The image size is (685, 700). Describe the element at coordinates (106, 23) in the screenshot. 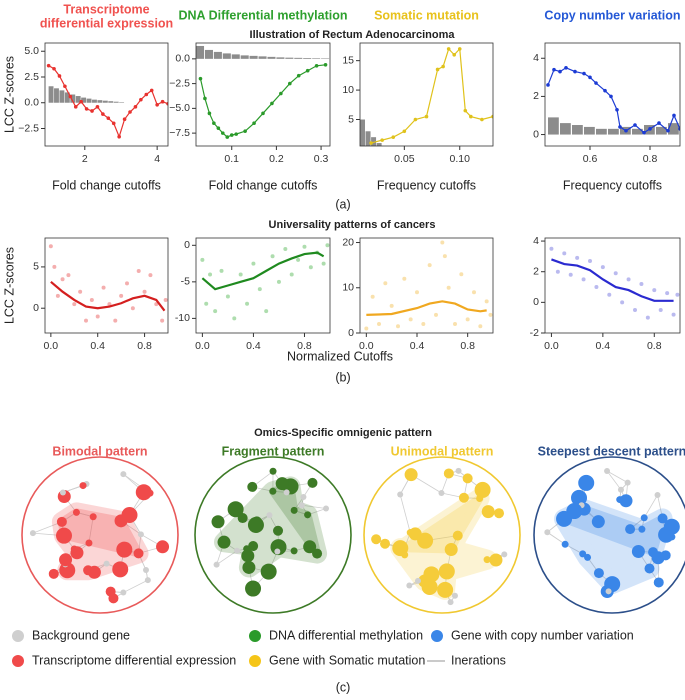

I see `chart-title: differential expression` at that location.